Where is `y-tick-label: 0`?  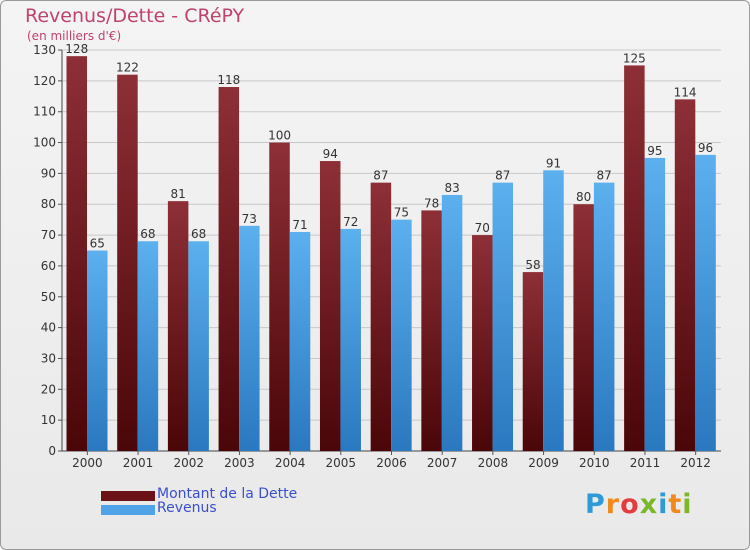 y-tick-label: 0 is located at coordinates (52, 451).